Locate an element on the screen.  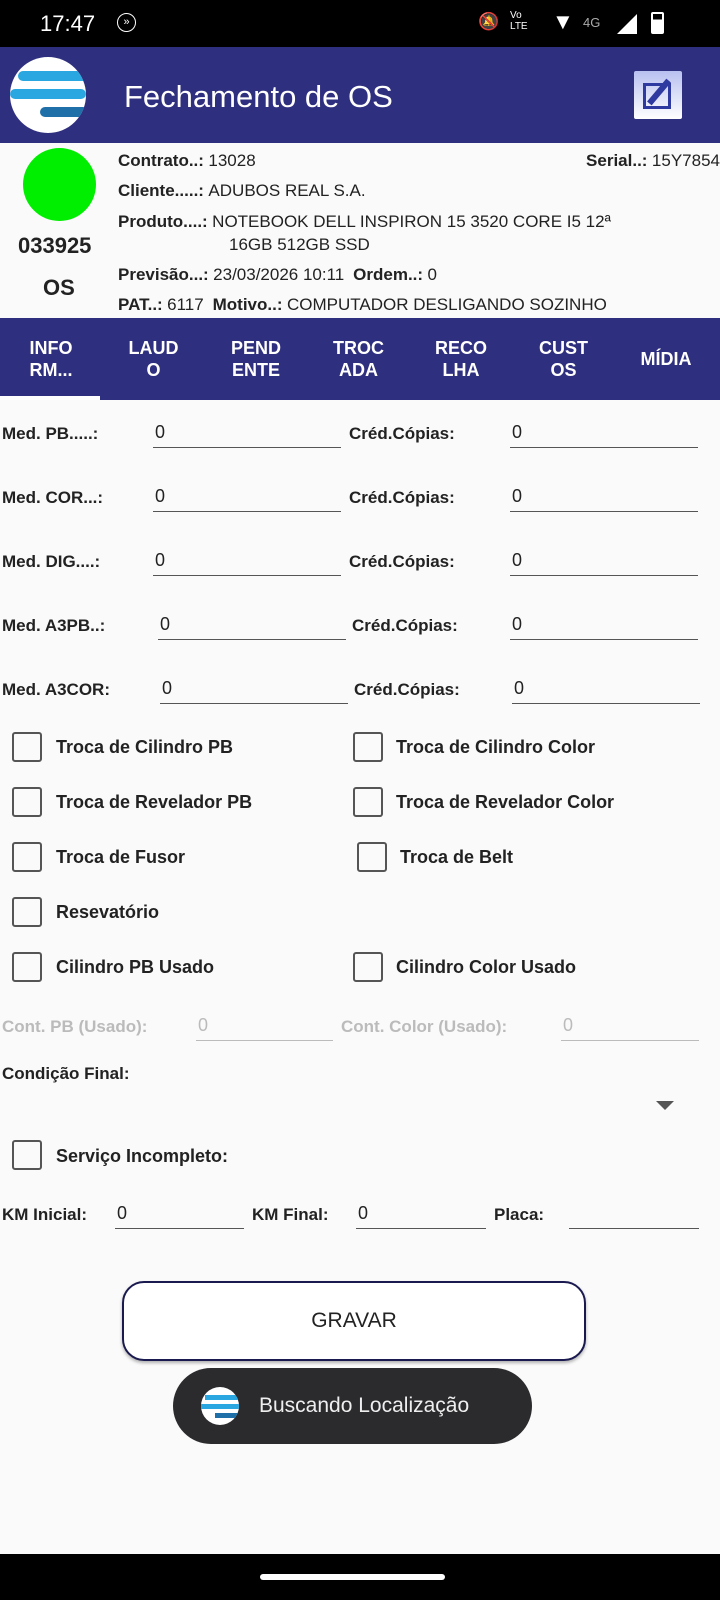
checkbox-c1 is located at coordinates (27, 747).